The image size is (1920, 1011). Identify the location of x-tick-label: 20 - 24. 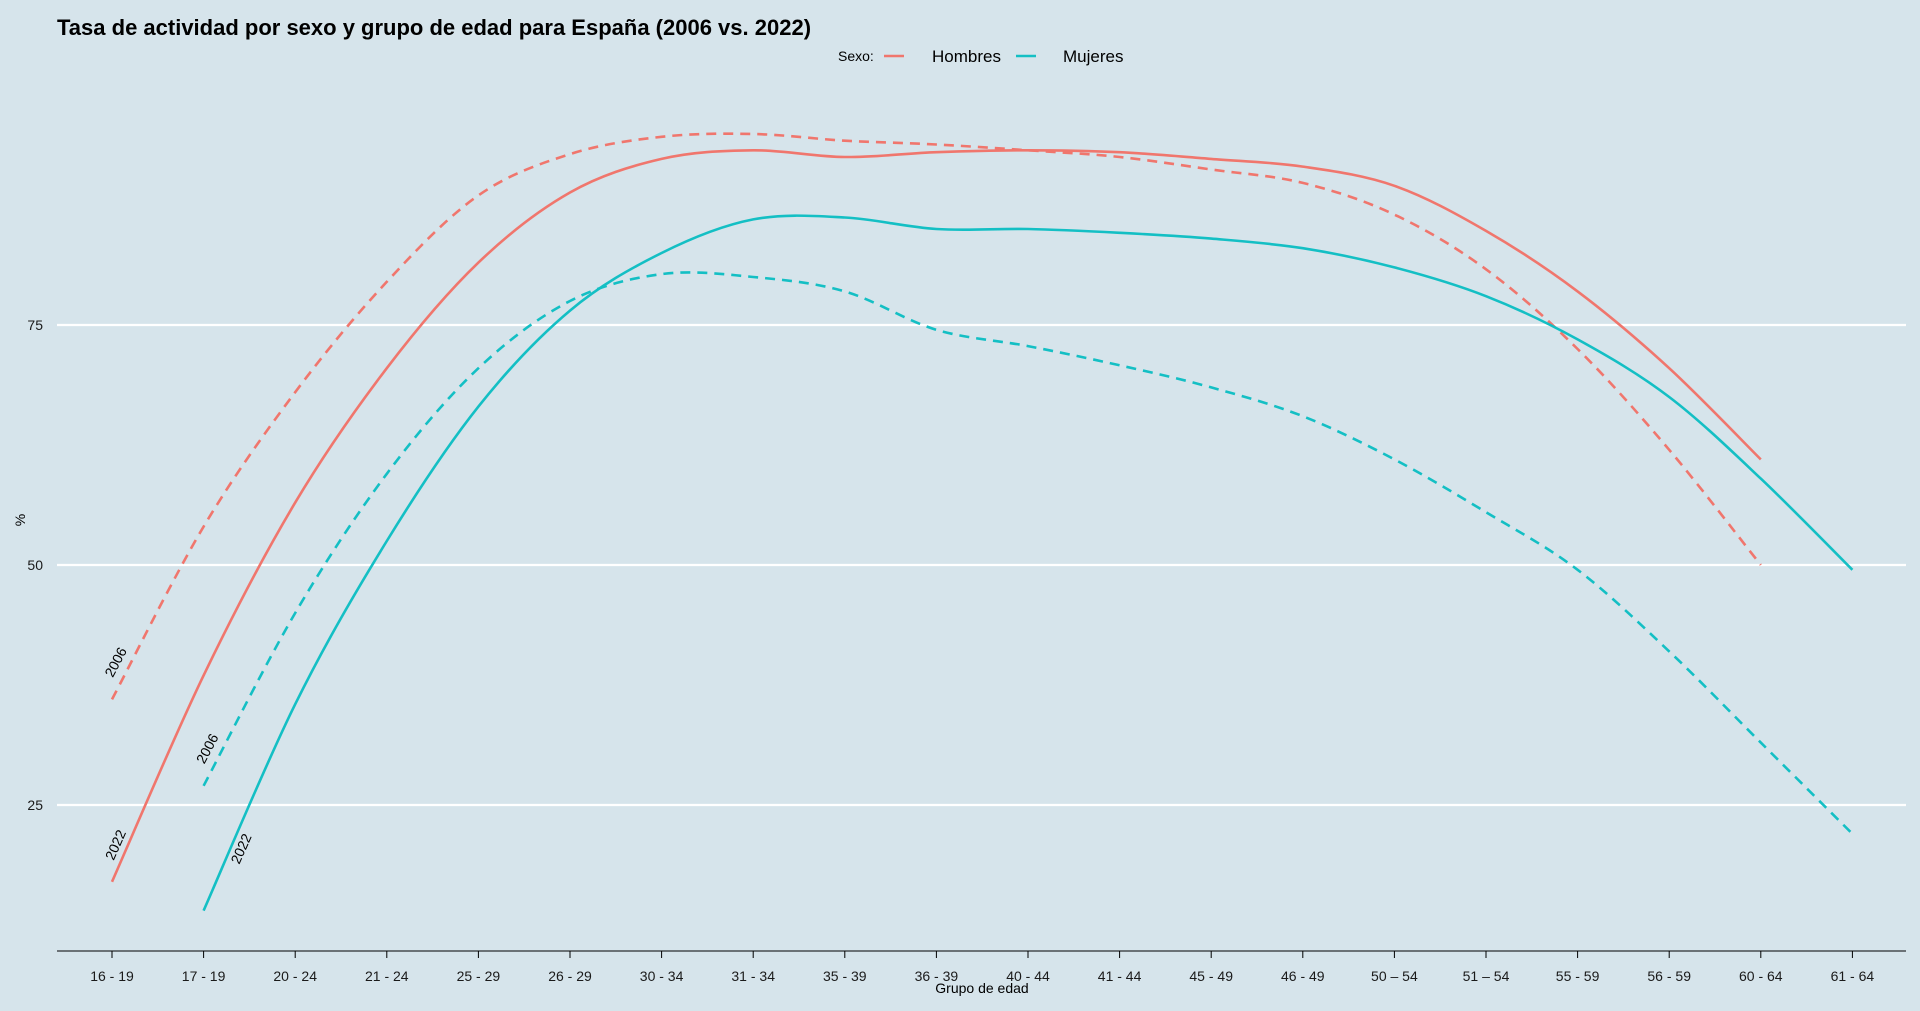
(295, 976).